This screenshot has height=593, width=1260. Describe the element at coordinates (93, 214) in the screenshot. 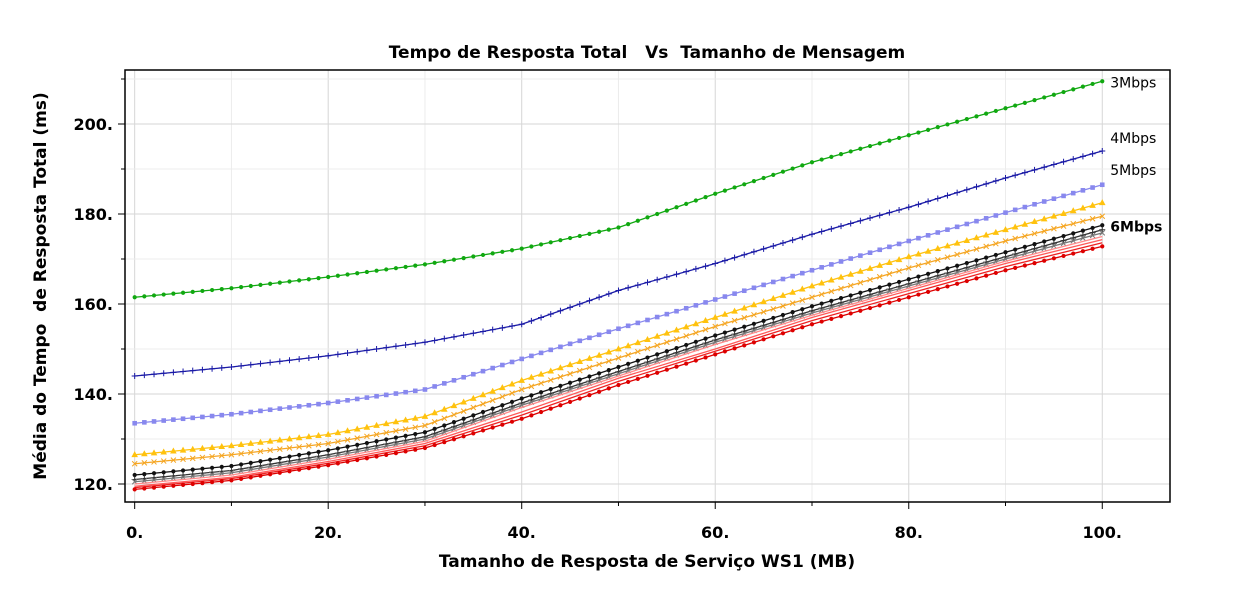

I see `y-tick-label: 180.` at that location.